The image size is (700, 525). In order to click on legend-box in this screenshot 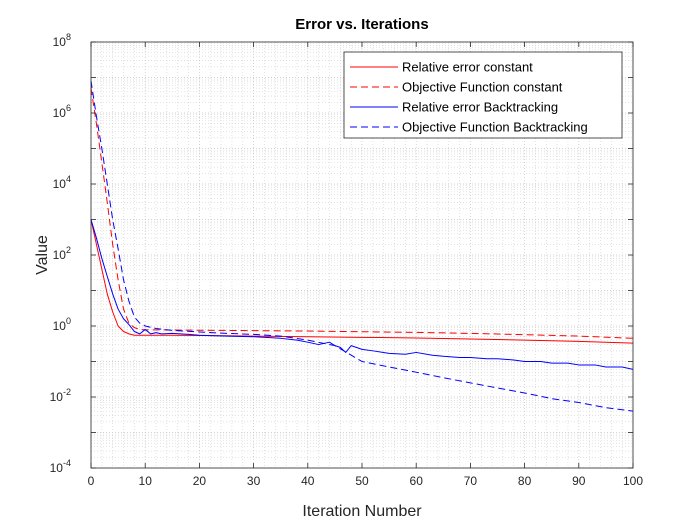, I will do `click(483, 95)`.